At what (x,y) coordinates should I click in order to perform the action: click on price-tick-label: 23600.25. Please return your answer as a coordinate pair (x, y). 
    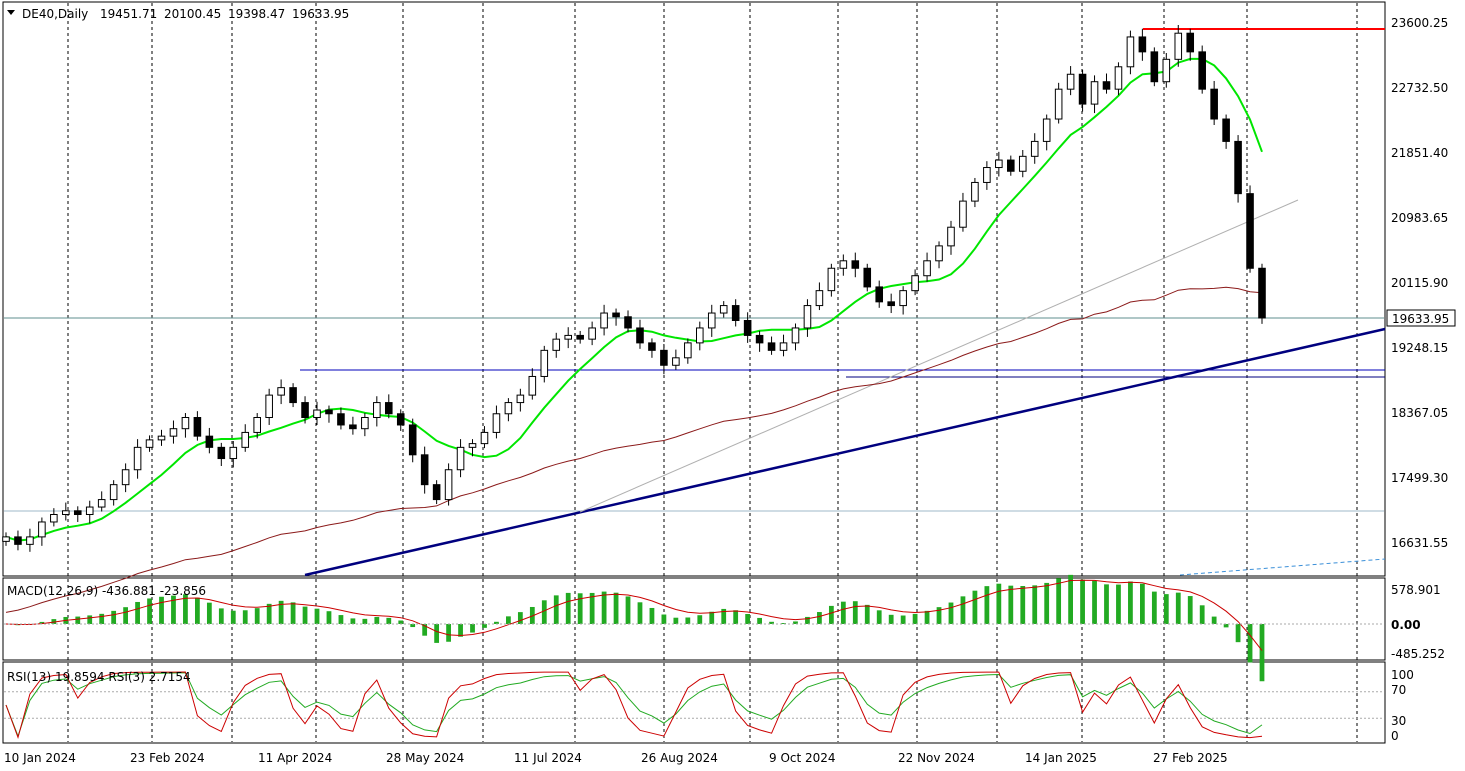
    Looking at the image, I should click on (1419, 23).